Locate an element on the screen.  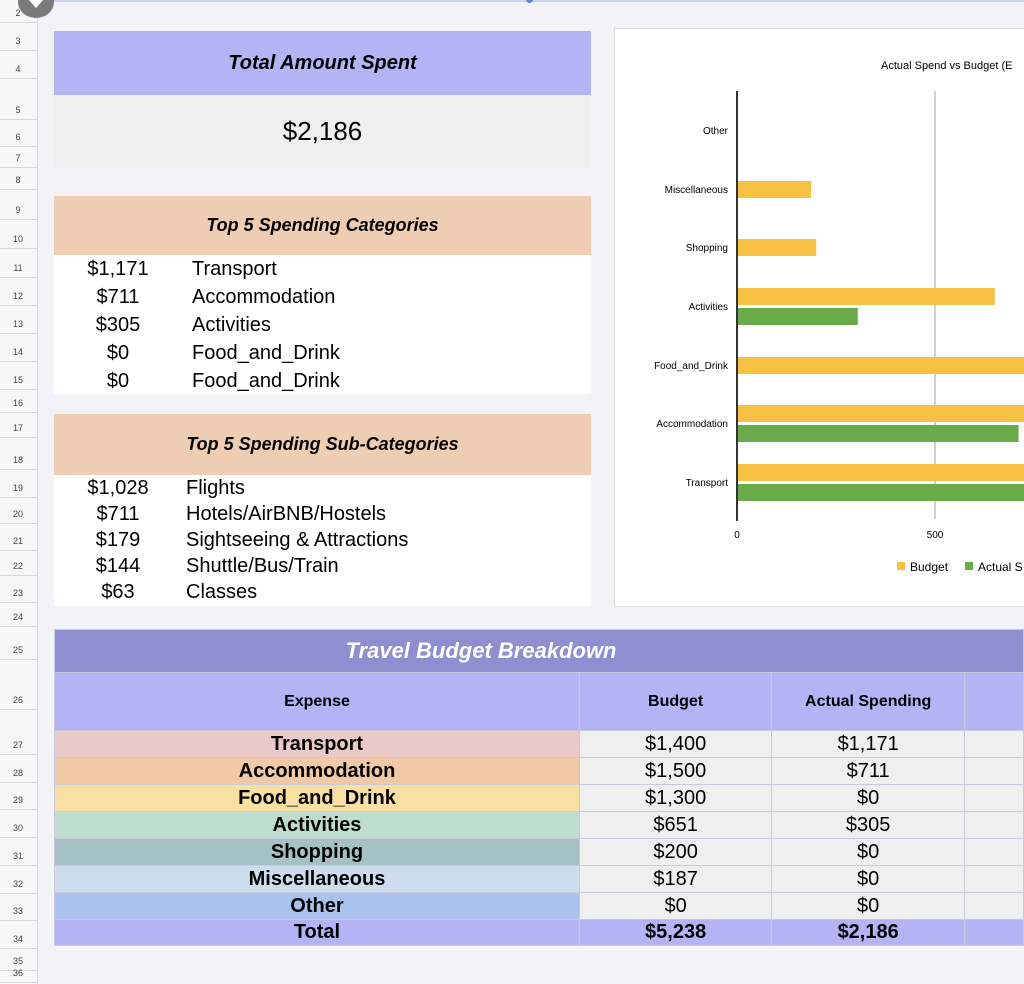
row-number: 23 is located at coordinates (17, 593).